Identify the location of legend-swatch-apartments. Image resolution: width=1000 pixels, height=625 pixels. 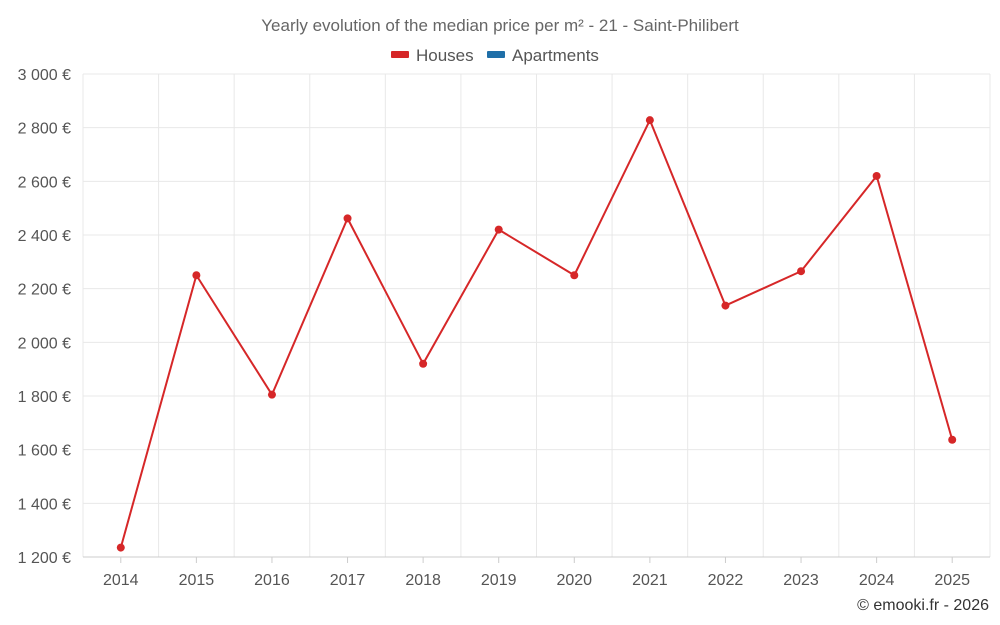
(496, 54).